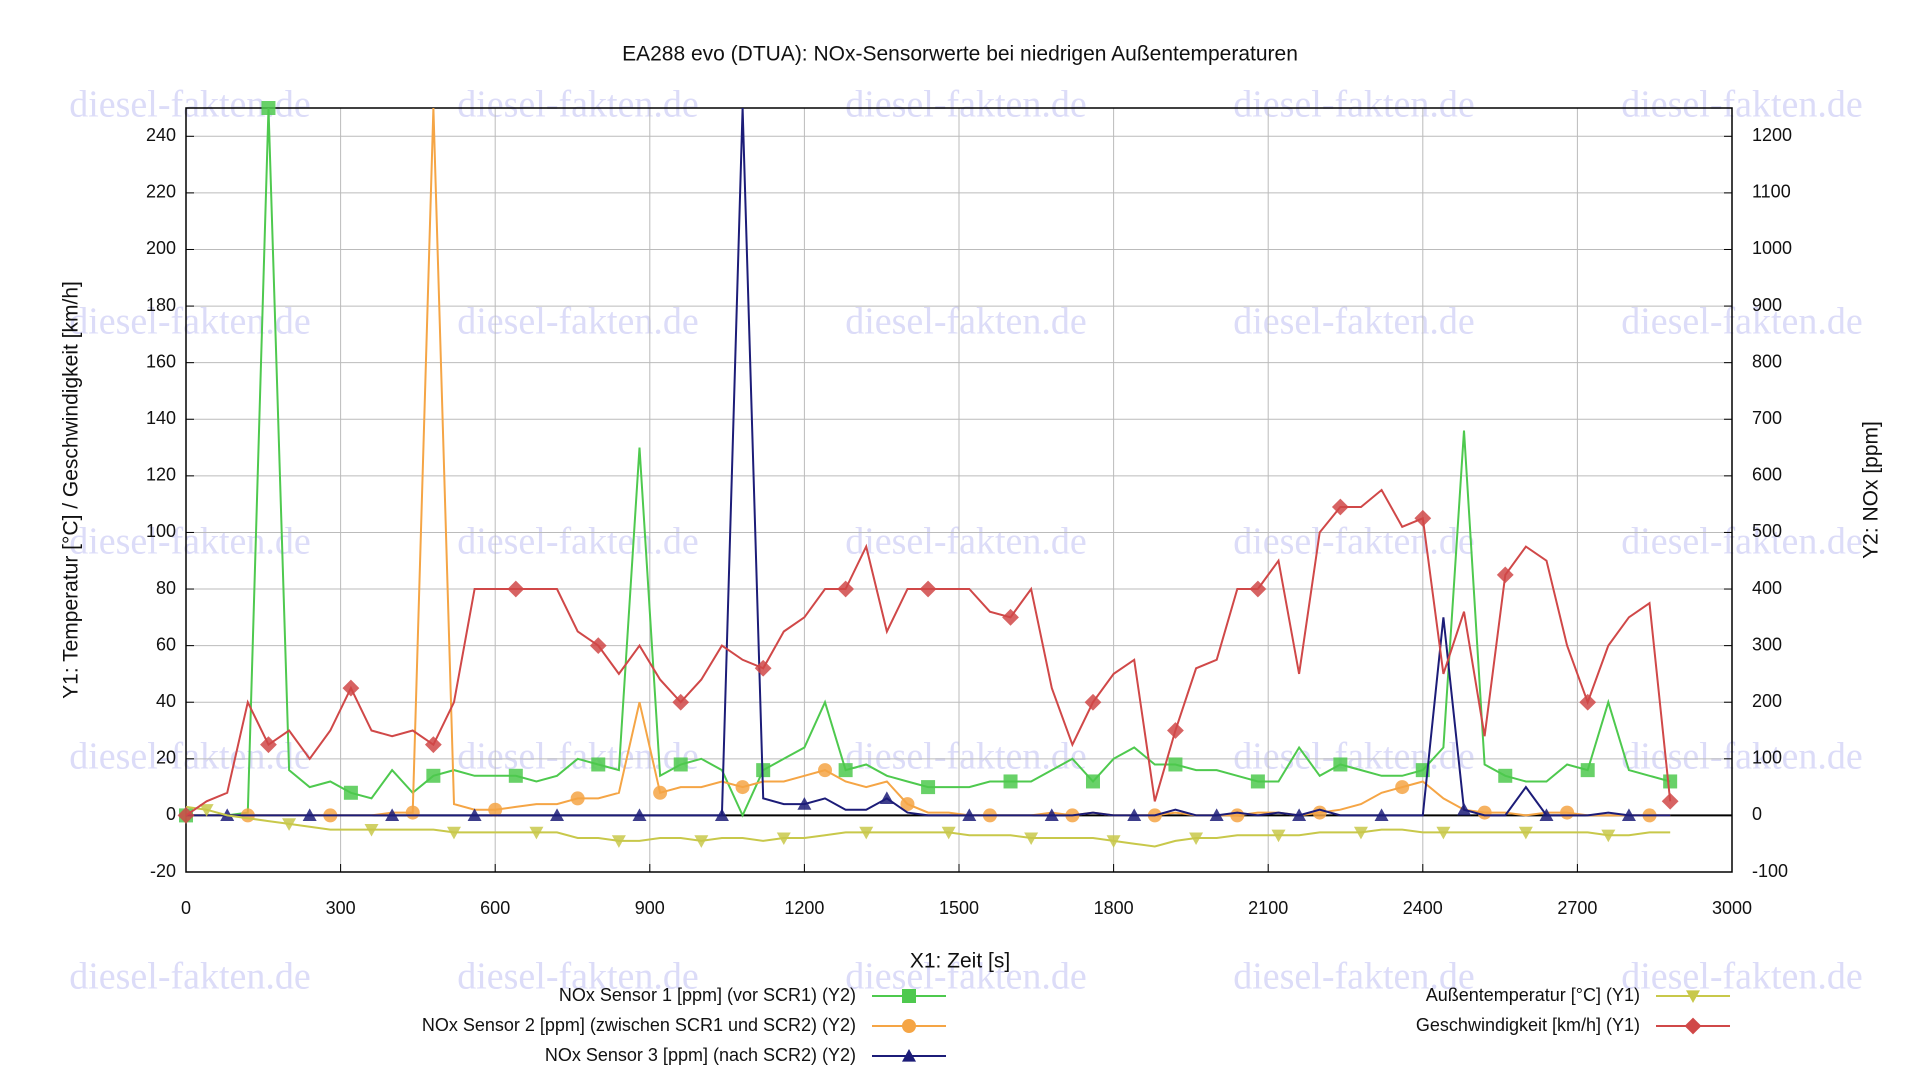 The height and width of the screenshot is (1080, 1920). What do you see at coordinates (1772, 248) in the screenshot?
I see `y2-tick-label: 1000` at bounding box center [1772, 248].